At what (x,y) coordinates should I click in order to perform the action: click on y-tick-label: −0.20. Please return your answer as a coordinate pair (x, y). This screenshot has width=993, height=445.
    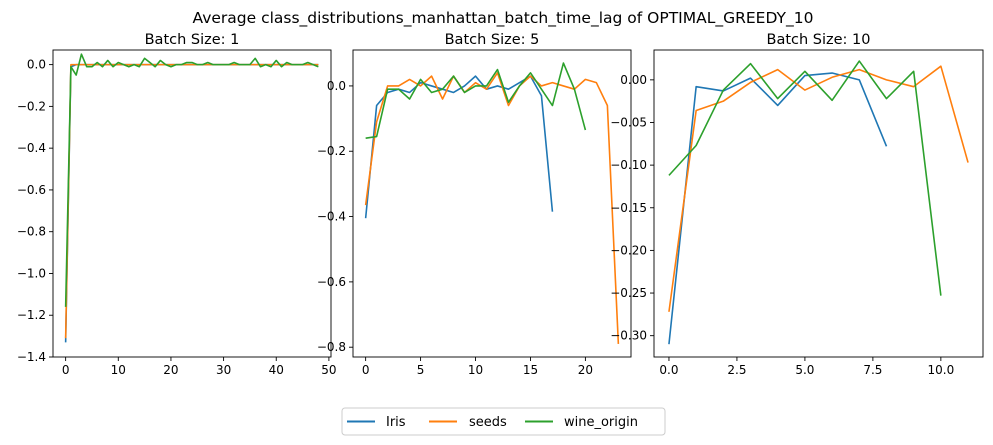
    Looking at the image, I should click on (628, 250).